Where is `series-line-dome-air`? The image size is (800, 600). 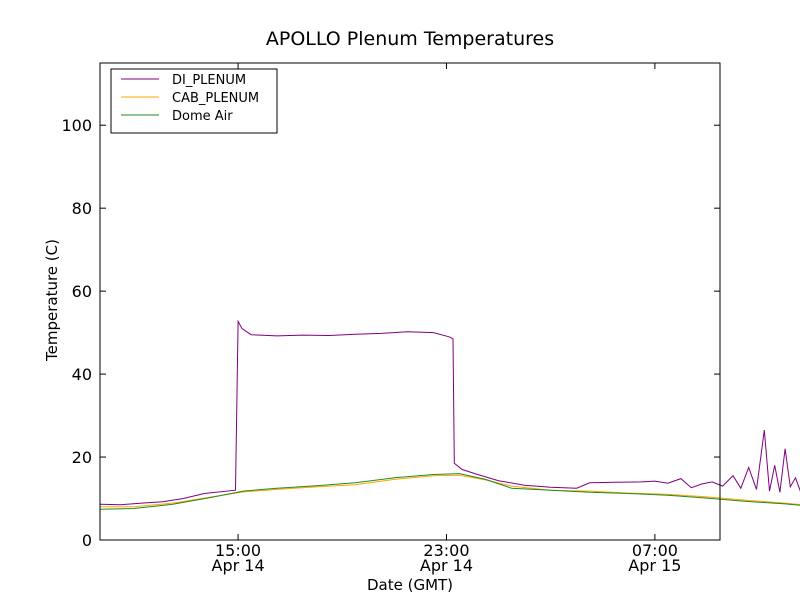
series-line-dome-air is located at coordinates (449, 491).